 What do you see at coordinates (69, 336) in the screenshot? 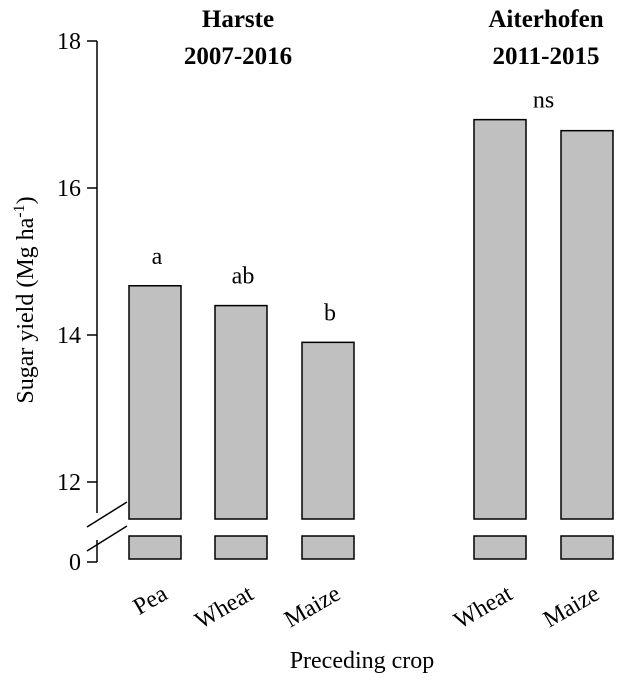
I see `y-tick-label: 14` at bounding box center [69, 336].